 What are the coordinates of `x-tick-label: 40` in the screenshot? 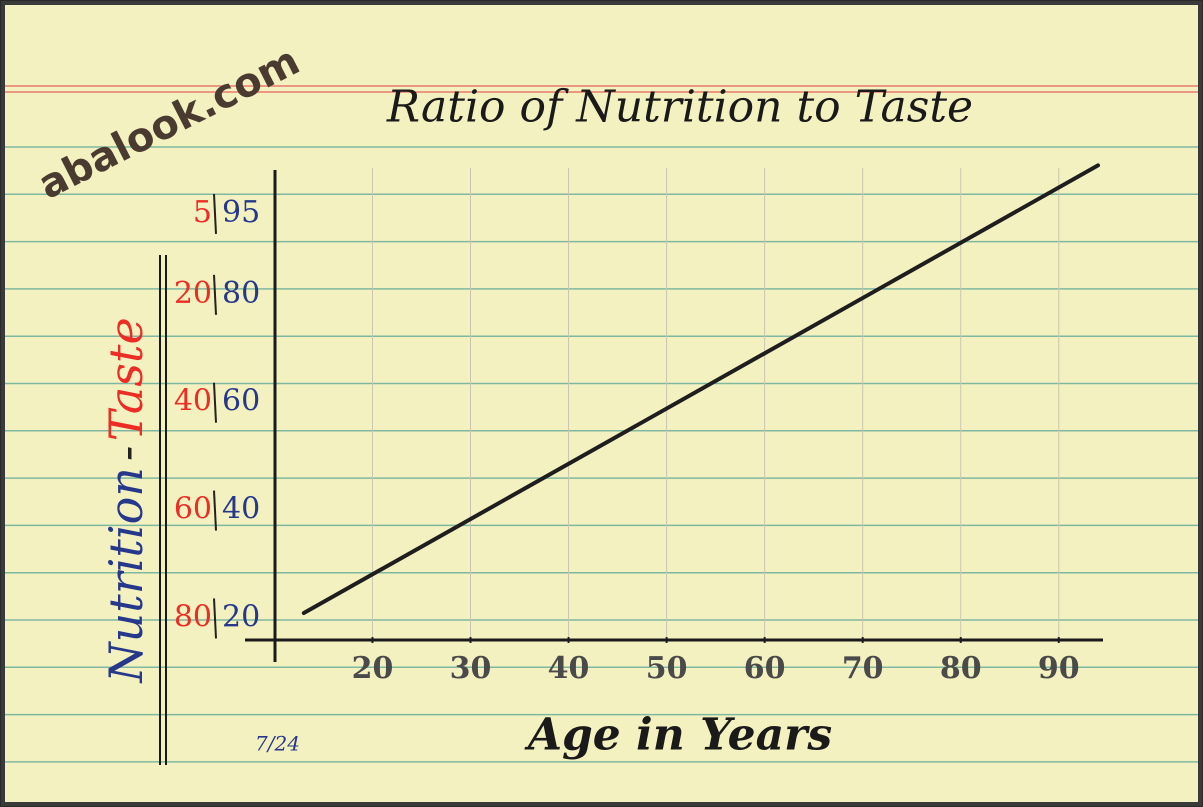 It's located at (569, 668).